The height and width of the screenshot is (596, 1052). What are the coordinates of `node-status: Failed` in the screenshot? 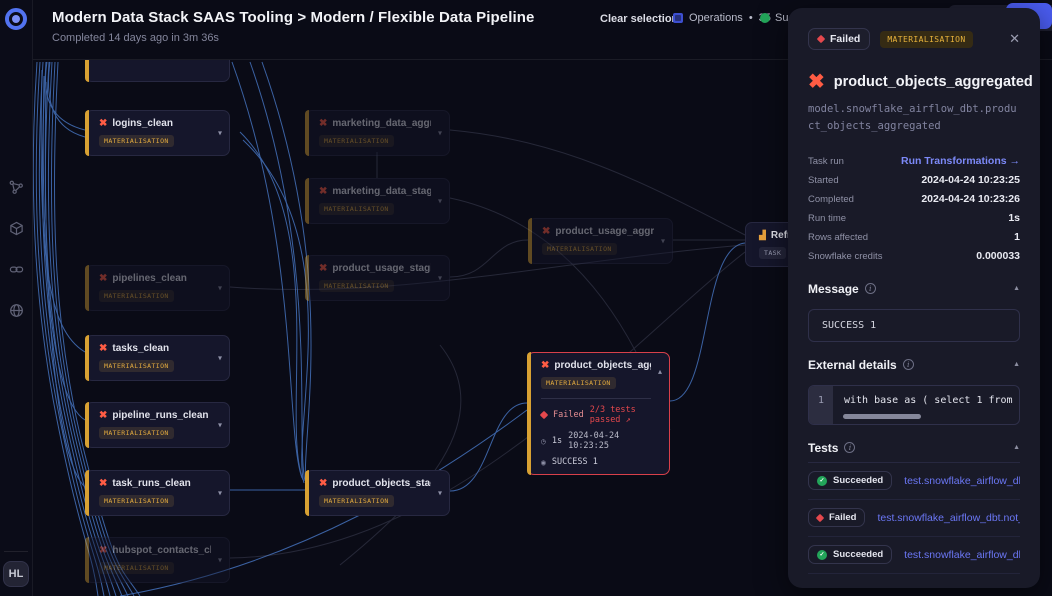 It's located at (568, 415).